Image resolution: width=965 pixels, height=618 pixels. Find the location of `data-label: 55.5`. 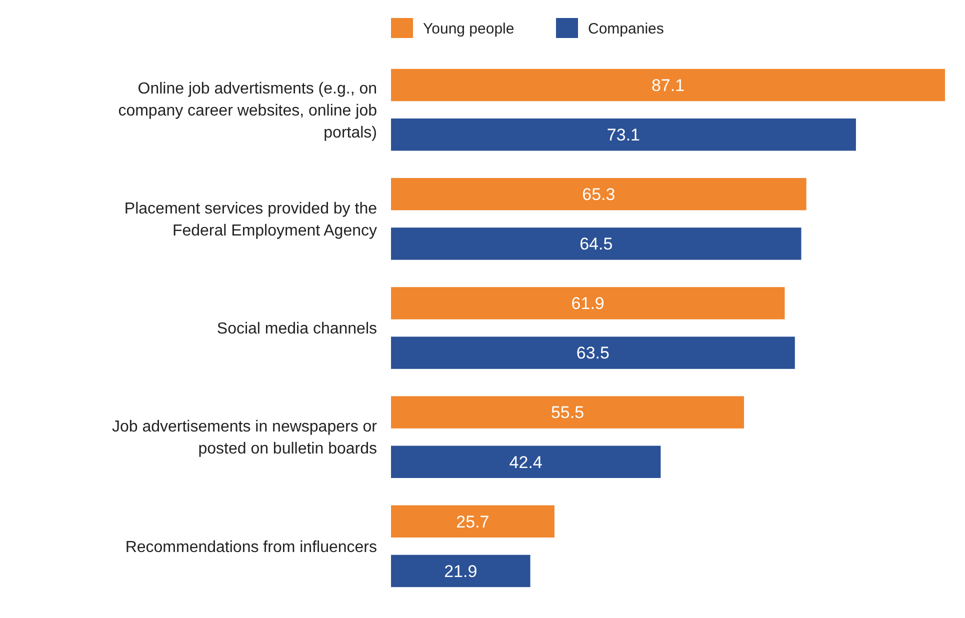

data-label: 55.5 is located at coordinates (567, 412).